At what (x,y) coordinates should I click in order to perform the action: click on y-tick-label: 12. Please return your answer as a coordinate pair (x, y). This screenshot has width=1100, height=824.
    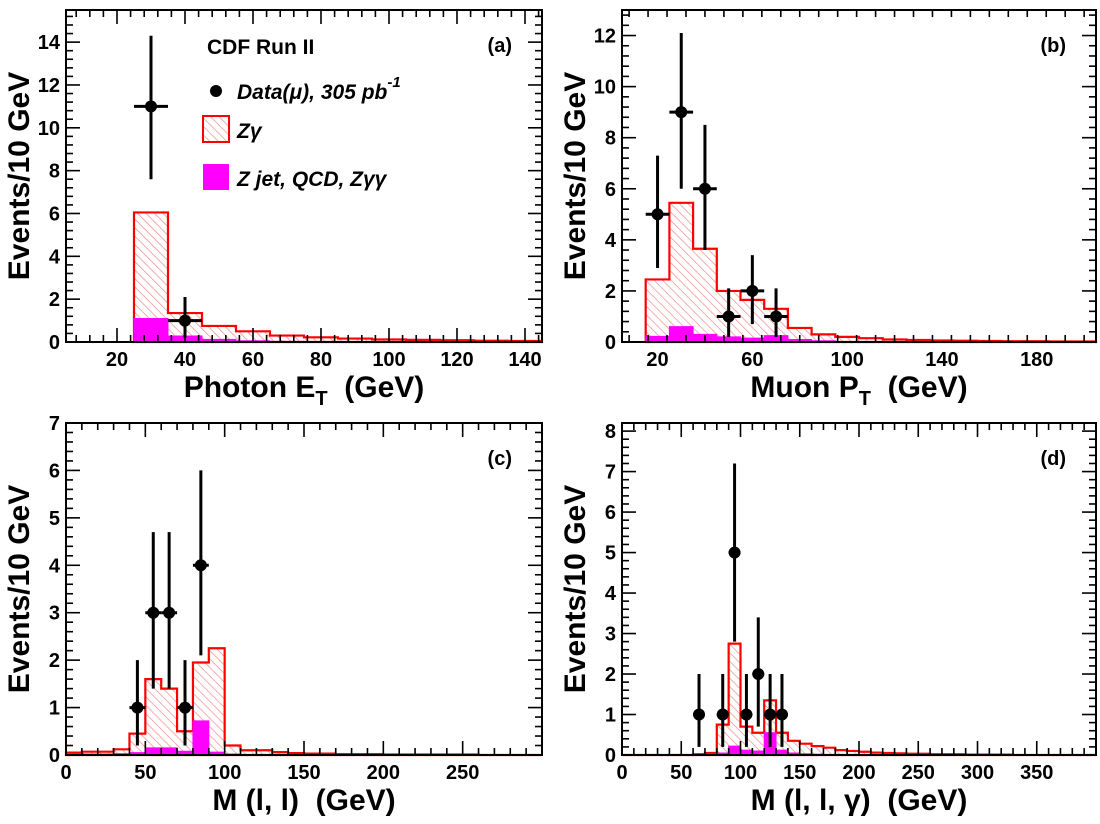
    Looking at the image, I should click on (49, 86).